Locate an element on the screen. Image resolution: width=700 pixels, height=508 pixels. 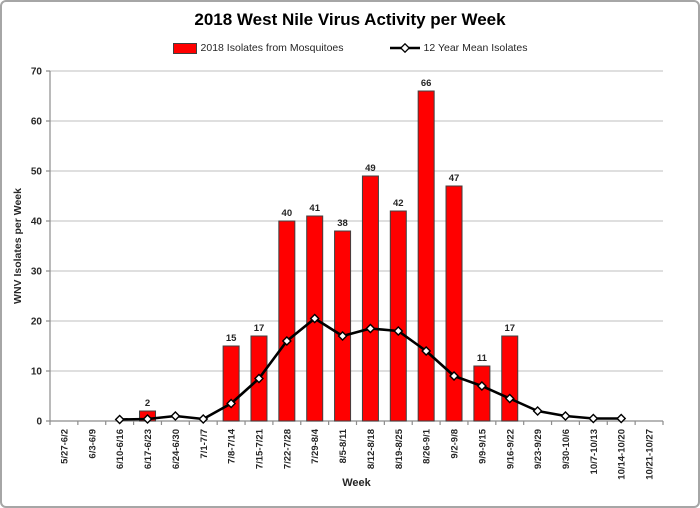
bar-data-label: 49 is located at coordinates (370, 168).